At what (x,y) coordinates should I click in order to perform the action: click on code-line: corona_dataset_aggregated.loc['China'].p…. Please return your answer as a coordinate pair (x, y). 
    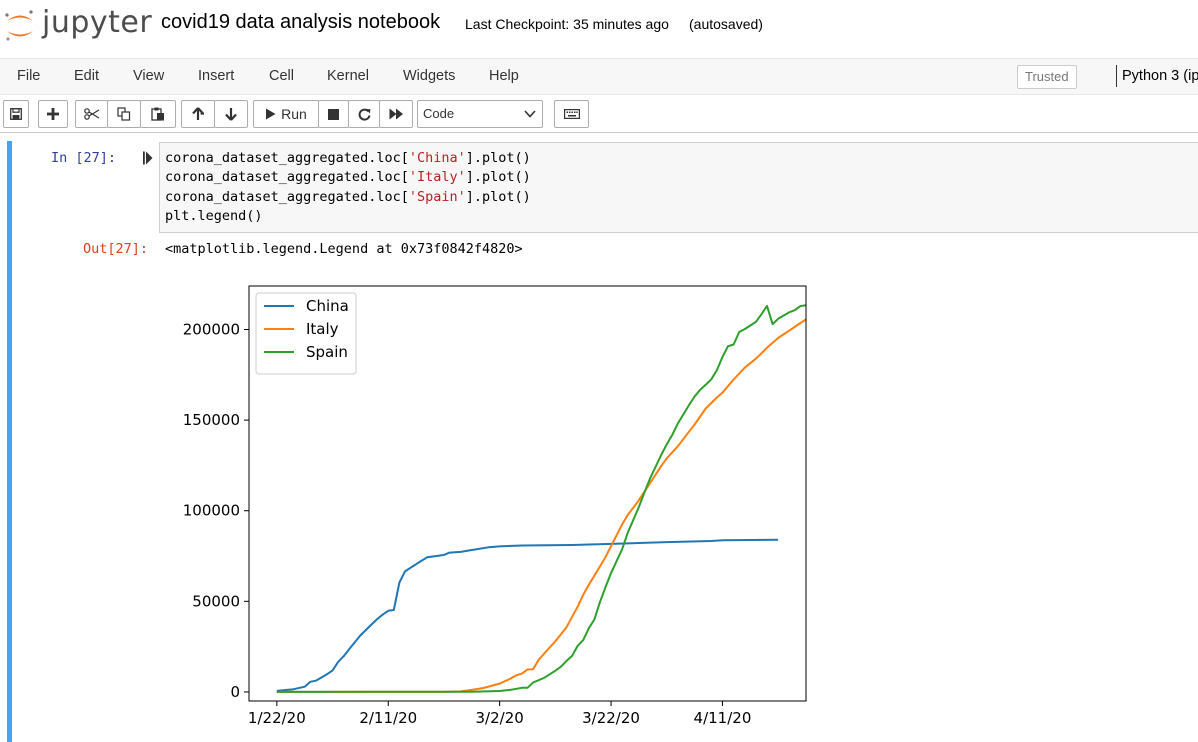
    Looking at the image, I should click on (348, 158).